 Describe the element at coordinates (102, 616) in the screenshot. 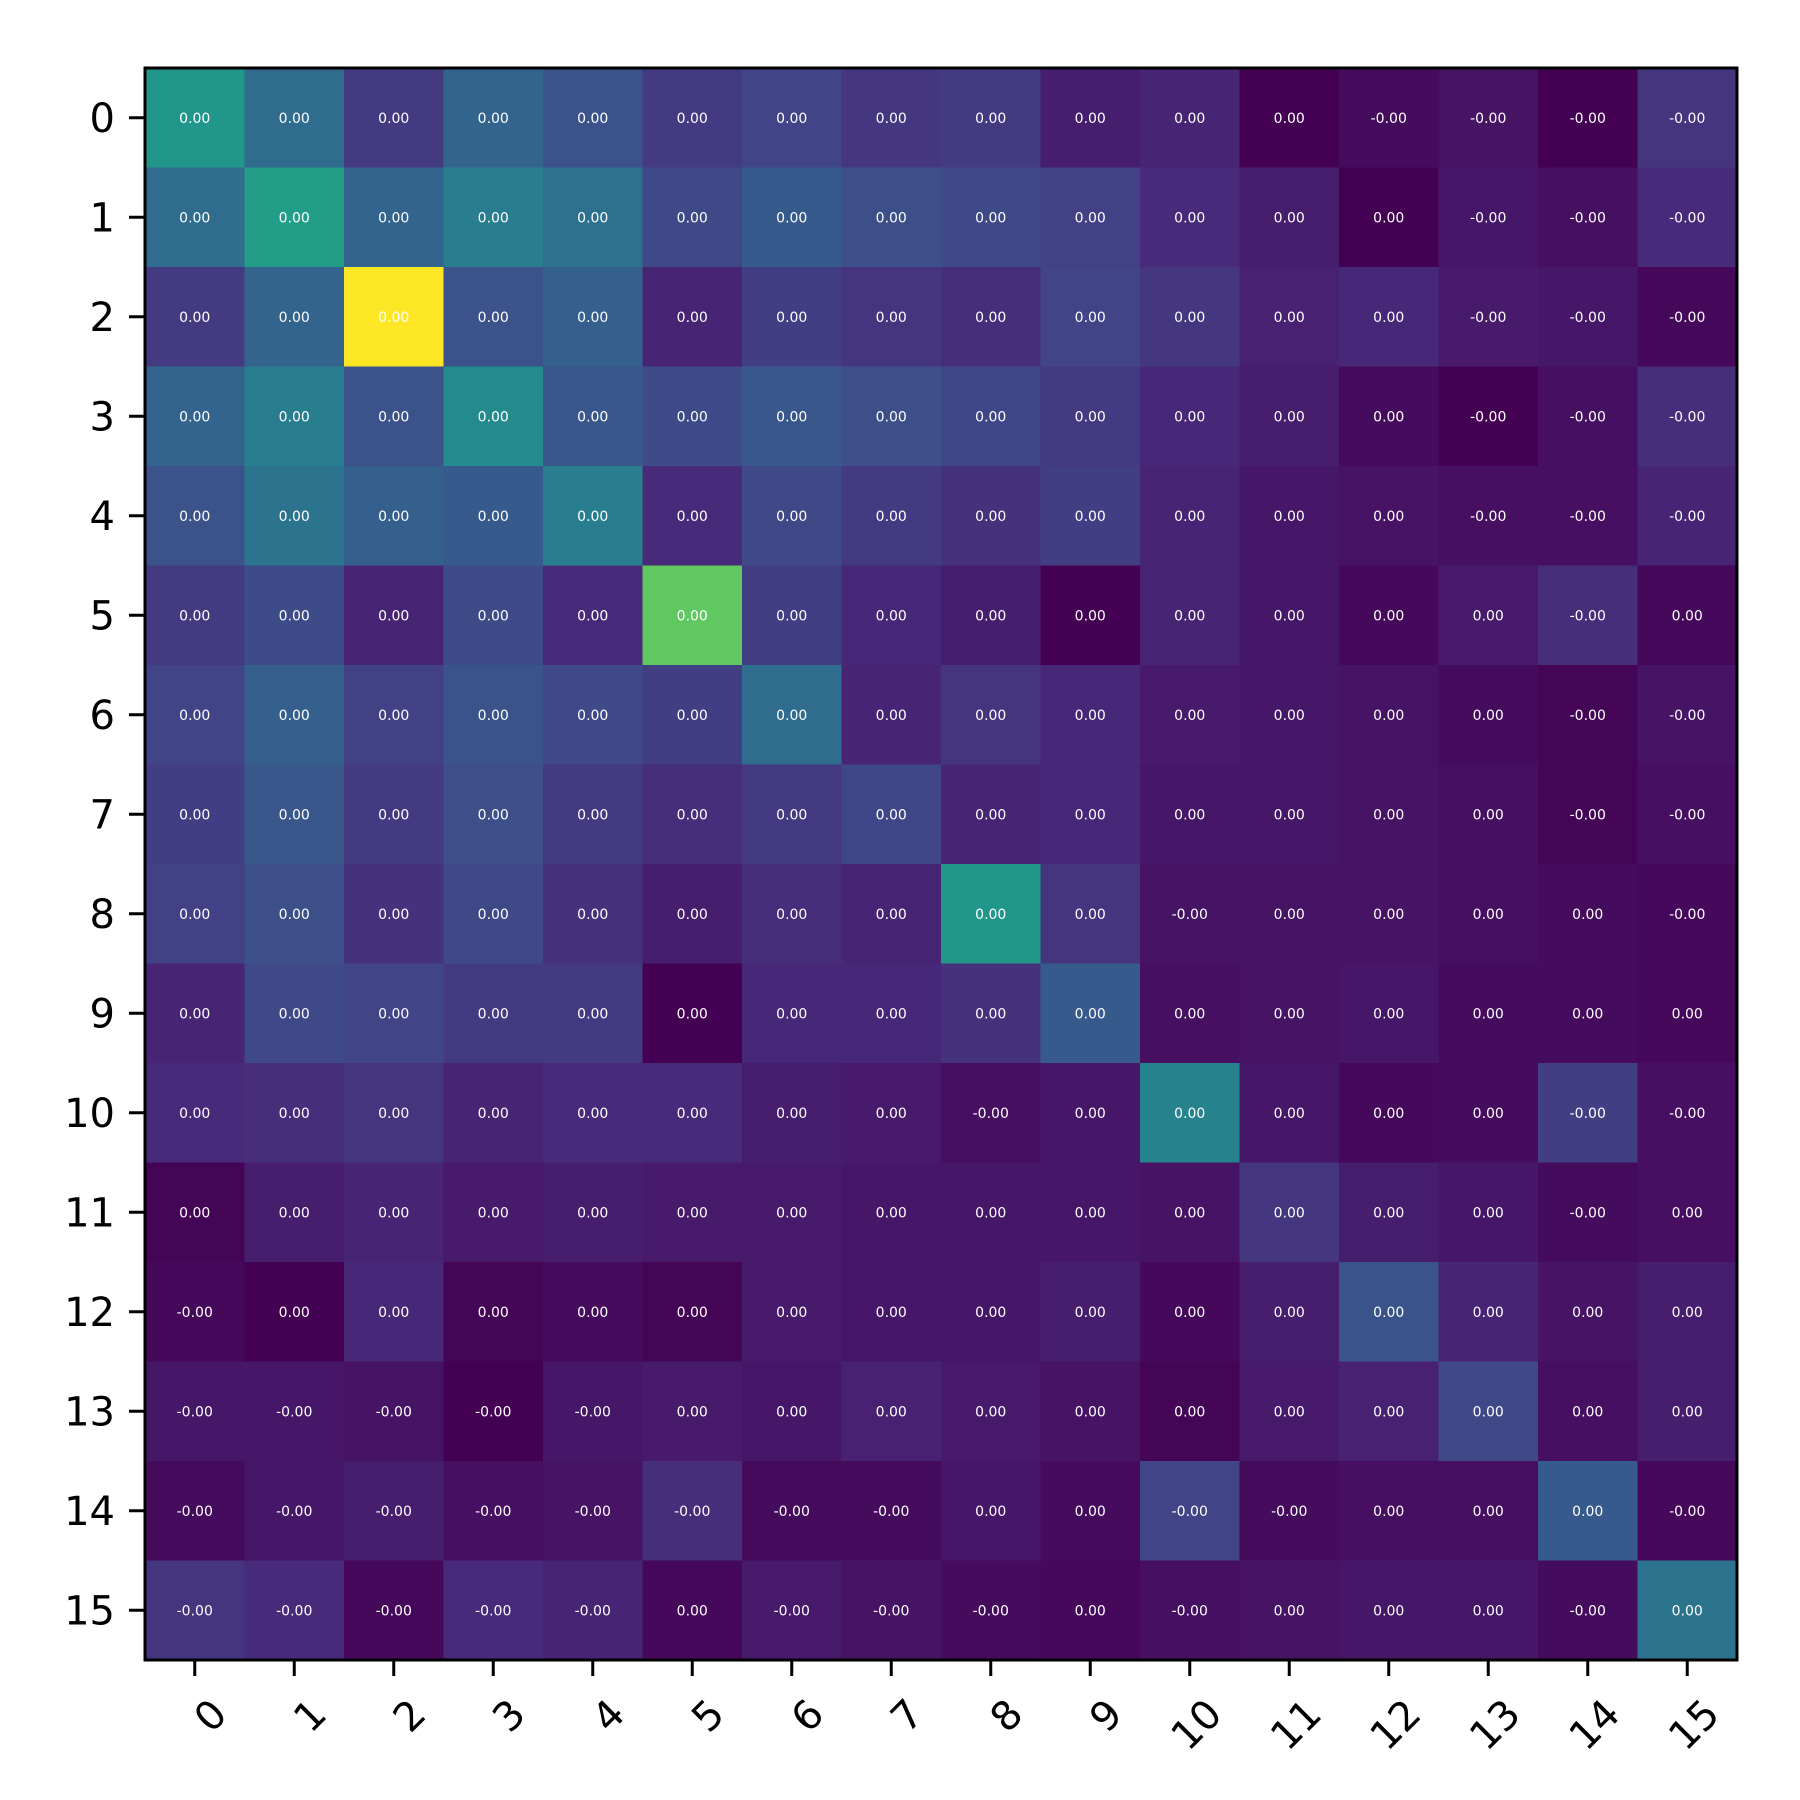

I see `y-tick-label: 5` at that location.